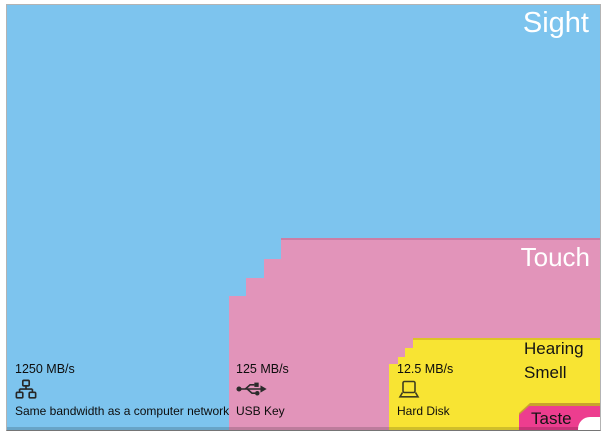 The height and width of the screenshot is (433, 606). I want to click on hearing-smell-caption: Hard Disk, so click(423, 411).